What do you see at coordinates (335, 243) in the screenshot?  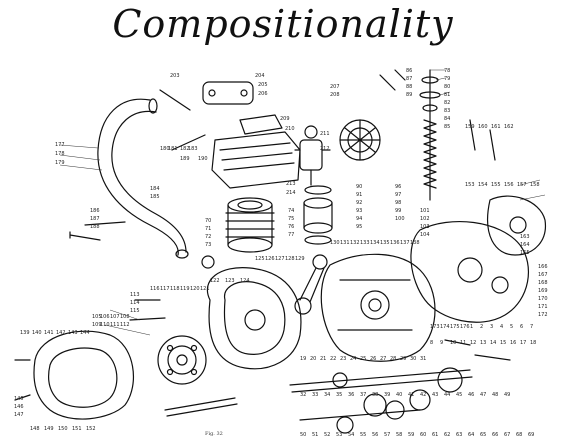 I see `part-label: 130` at bounding box center [335, 243].